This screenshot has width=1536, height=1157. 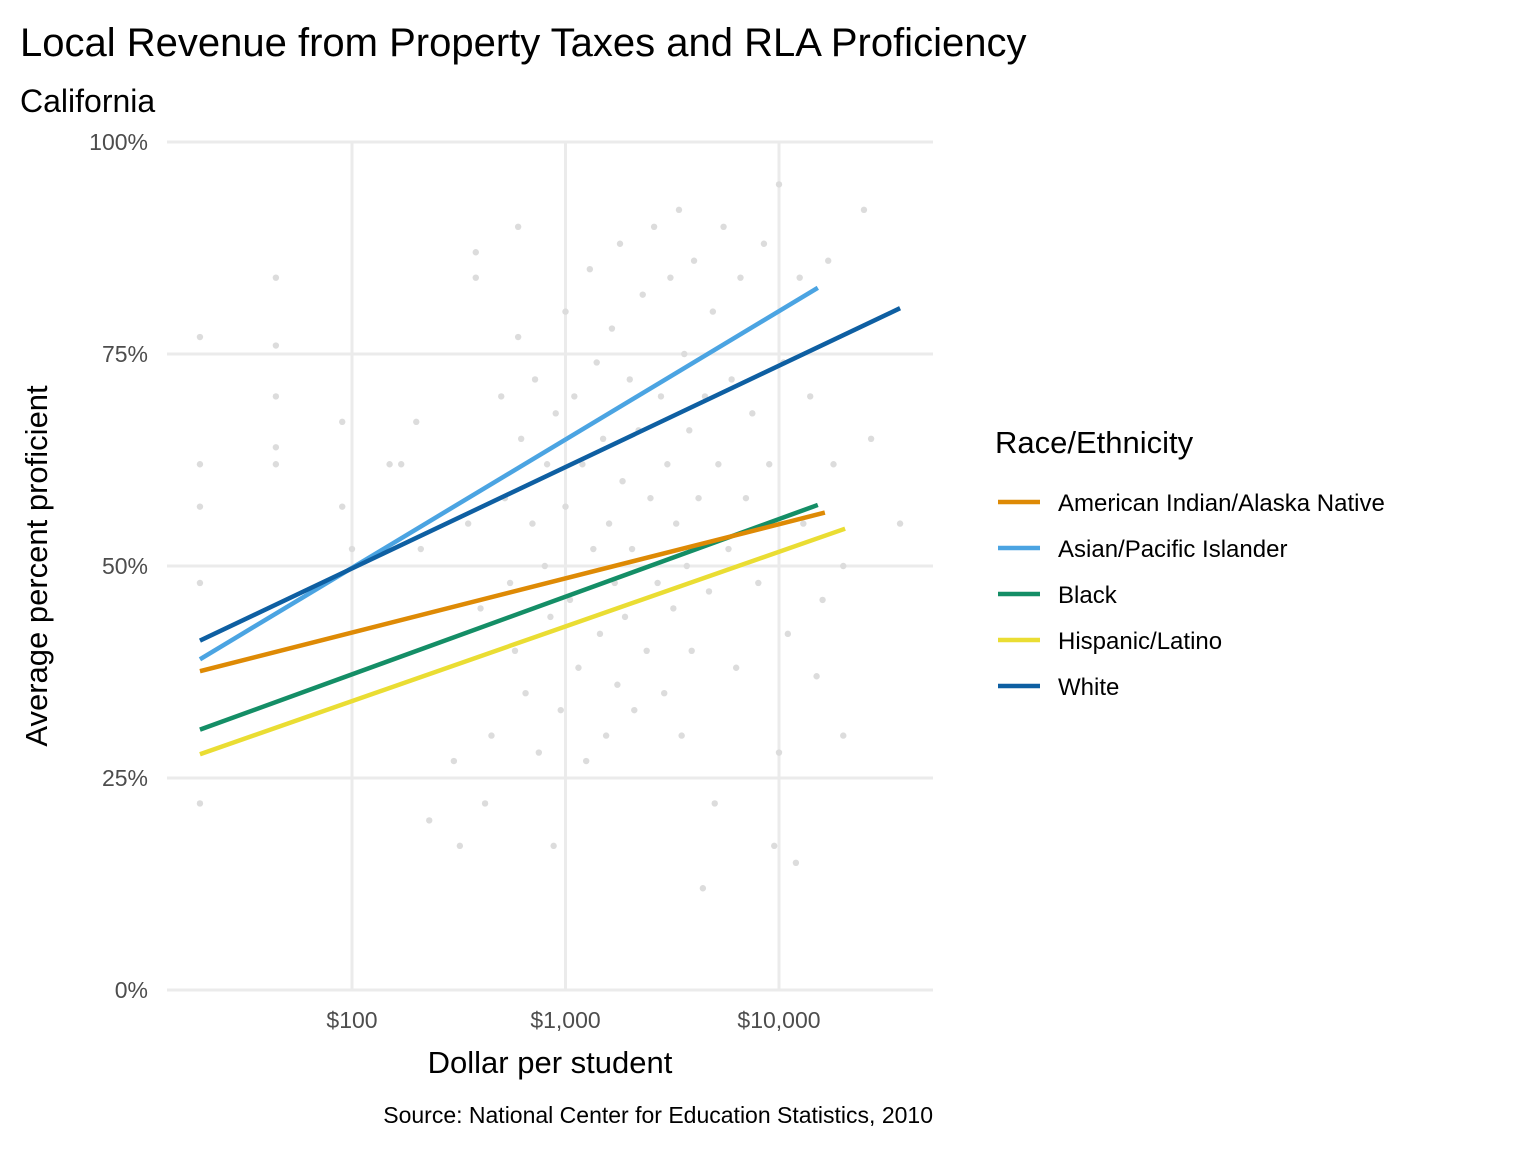 I want to click on y-tick-label: 0%, so click(x=131, y=990).